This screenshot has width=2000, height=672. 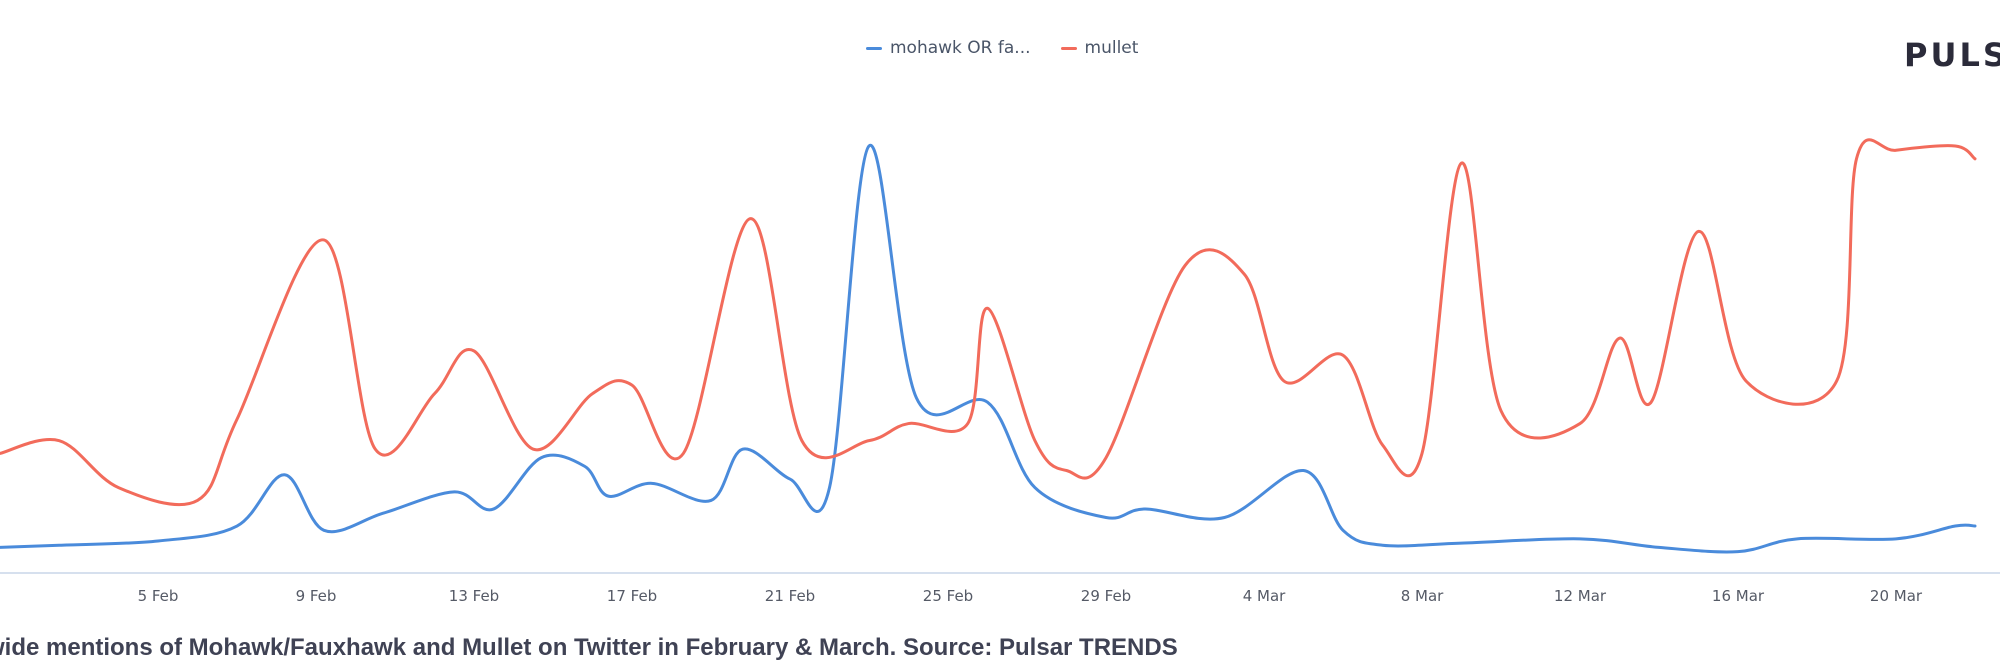 I want to click on x-tick-label: 25 Feb, so click(x=948, y=596).